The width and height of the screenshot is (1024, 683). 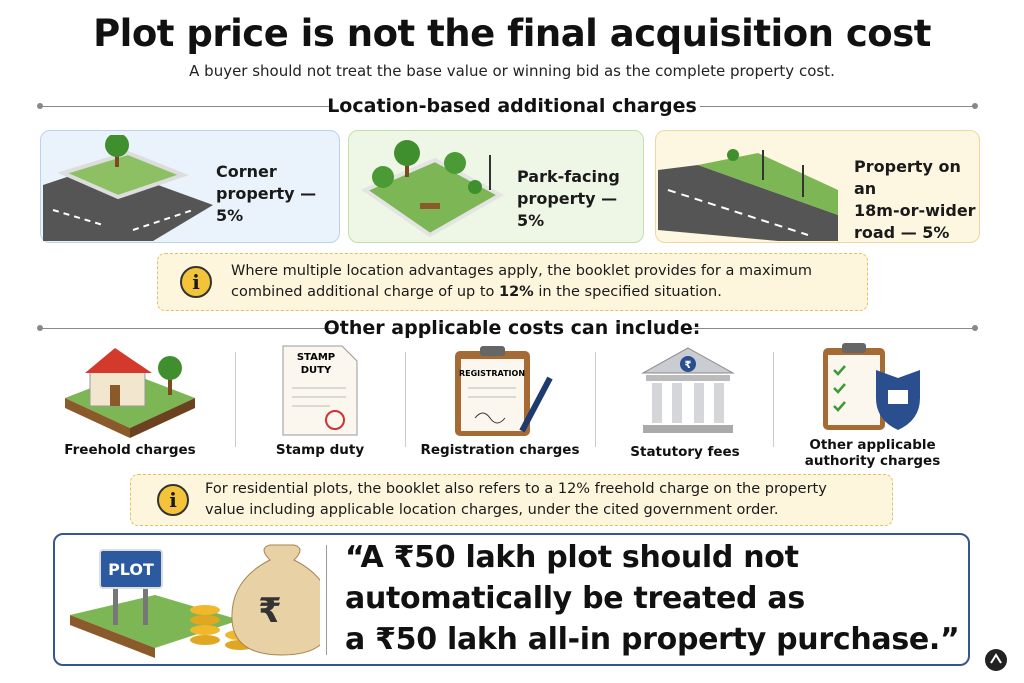 I want to click on location-card: Park-facing property — 5%, so click(x=496, y=186).